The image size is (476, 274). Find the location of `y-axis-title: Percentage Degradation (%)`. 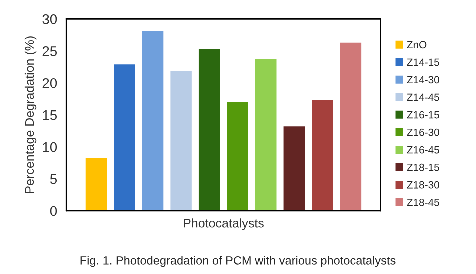

y-axis-title: Percentage Degradation (%) is located at coordinates (30, 115).